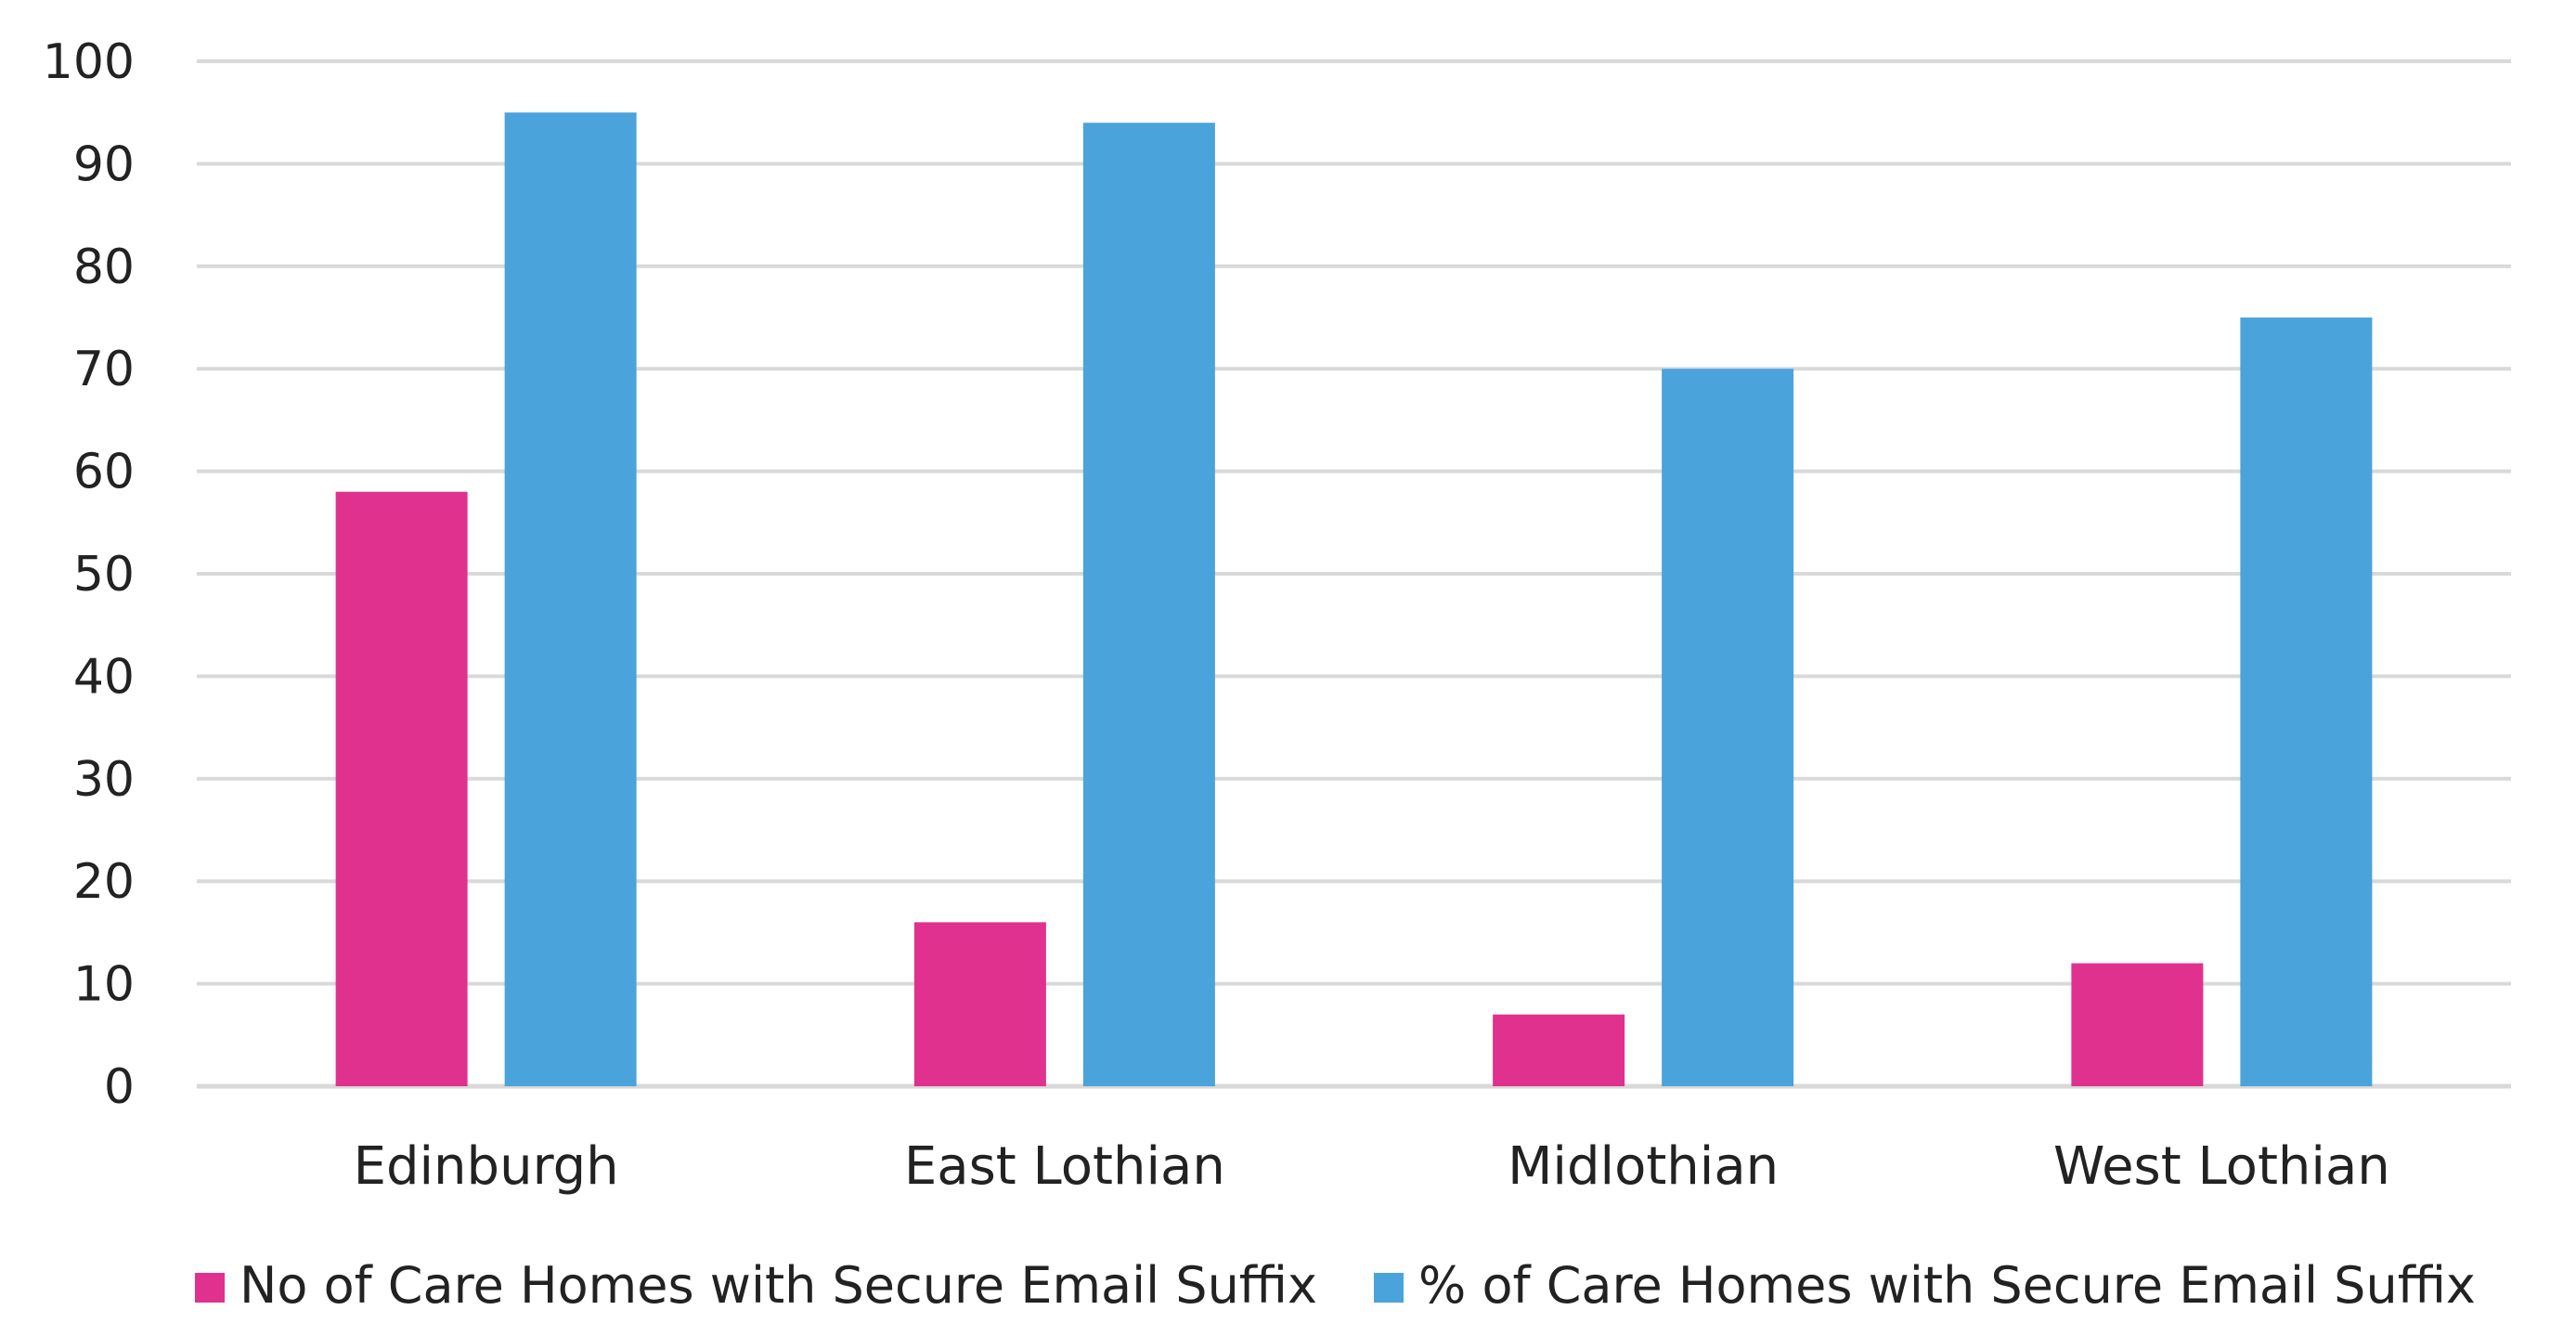 The image size is (2576, 1323). Describe the element at coordinates (104, 472) in the screenshot. I see `y-tick-label: 60` at that location.